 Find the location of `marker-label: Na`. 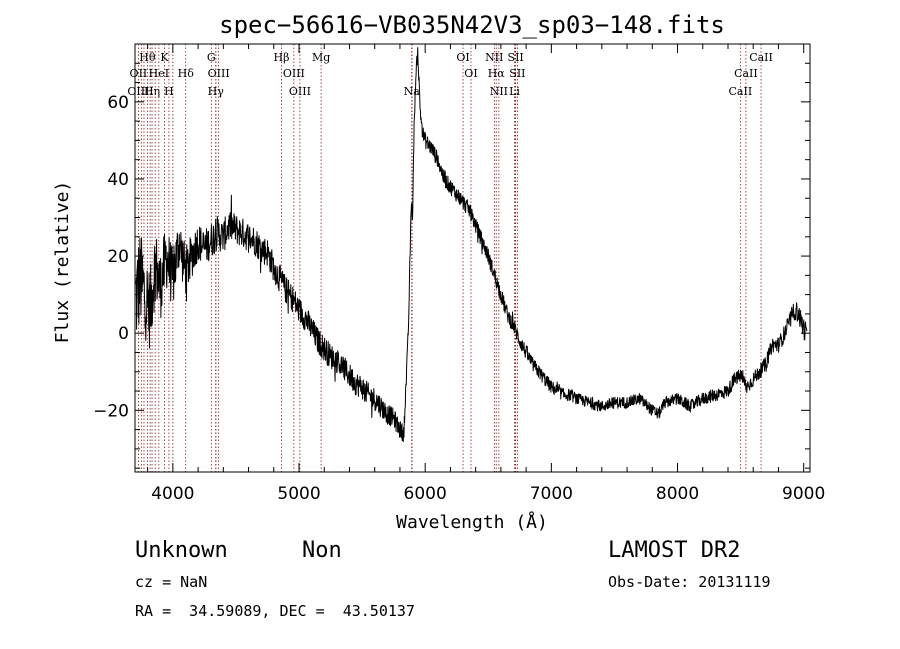

marker-label: Na is located at coordinates (412, 91).